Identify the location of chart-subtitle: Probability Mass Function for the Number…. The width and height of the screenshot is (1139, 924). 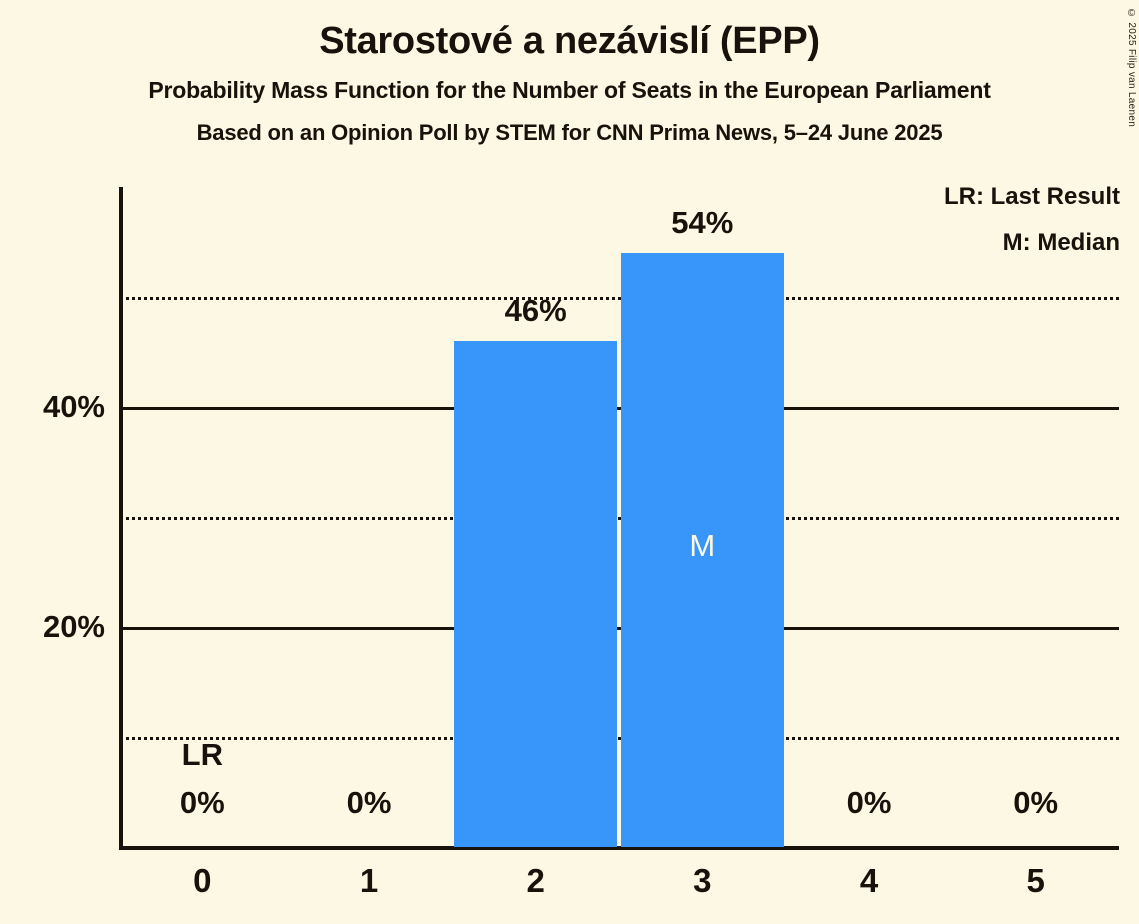
(569, 89).